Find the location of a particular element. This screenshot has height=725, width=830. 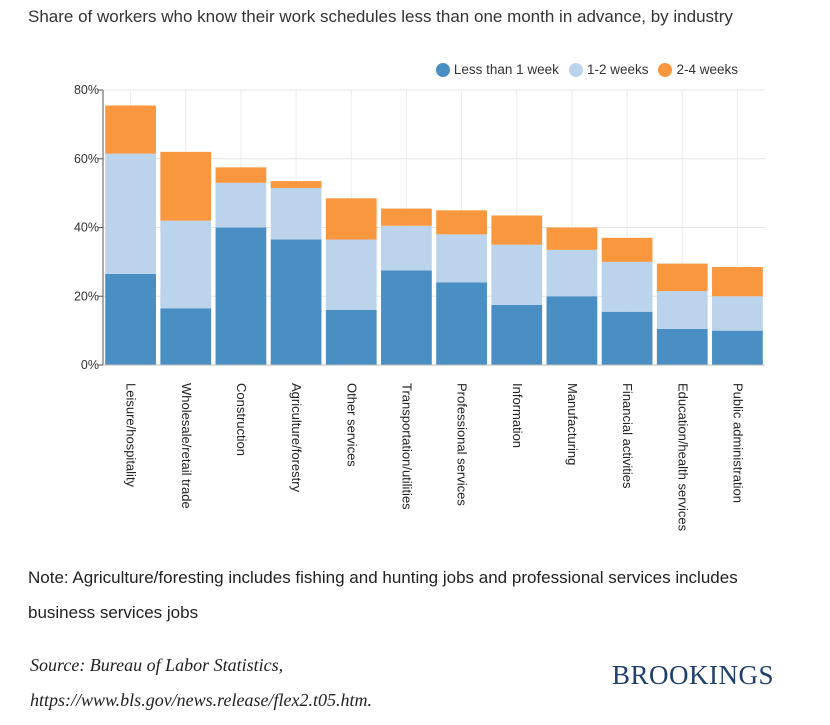

y-tick-label: 40% is located at coordinates (86, 228).